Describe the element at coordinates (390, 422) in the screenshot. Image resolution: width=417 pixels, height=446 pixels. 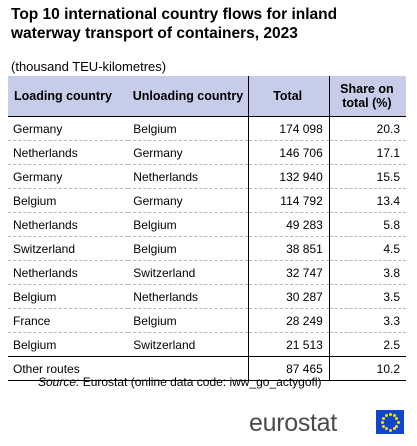
I see `eu-flag-icon` at that location.